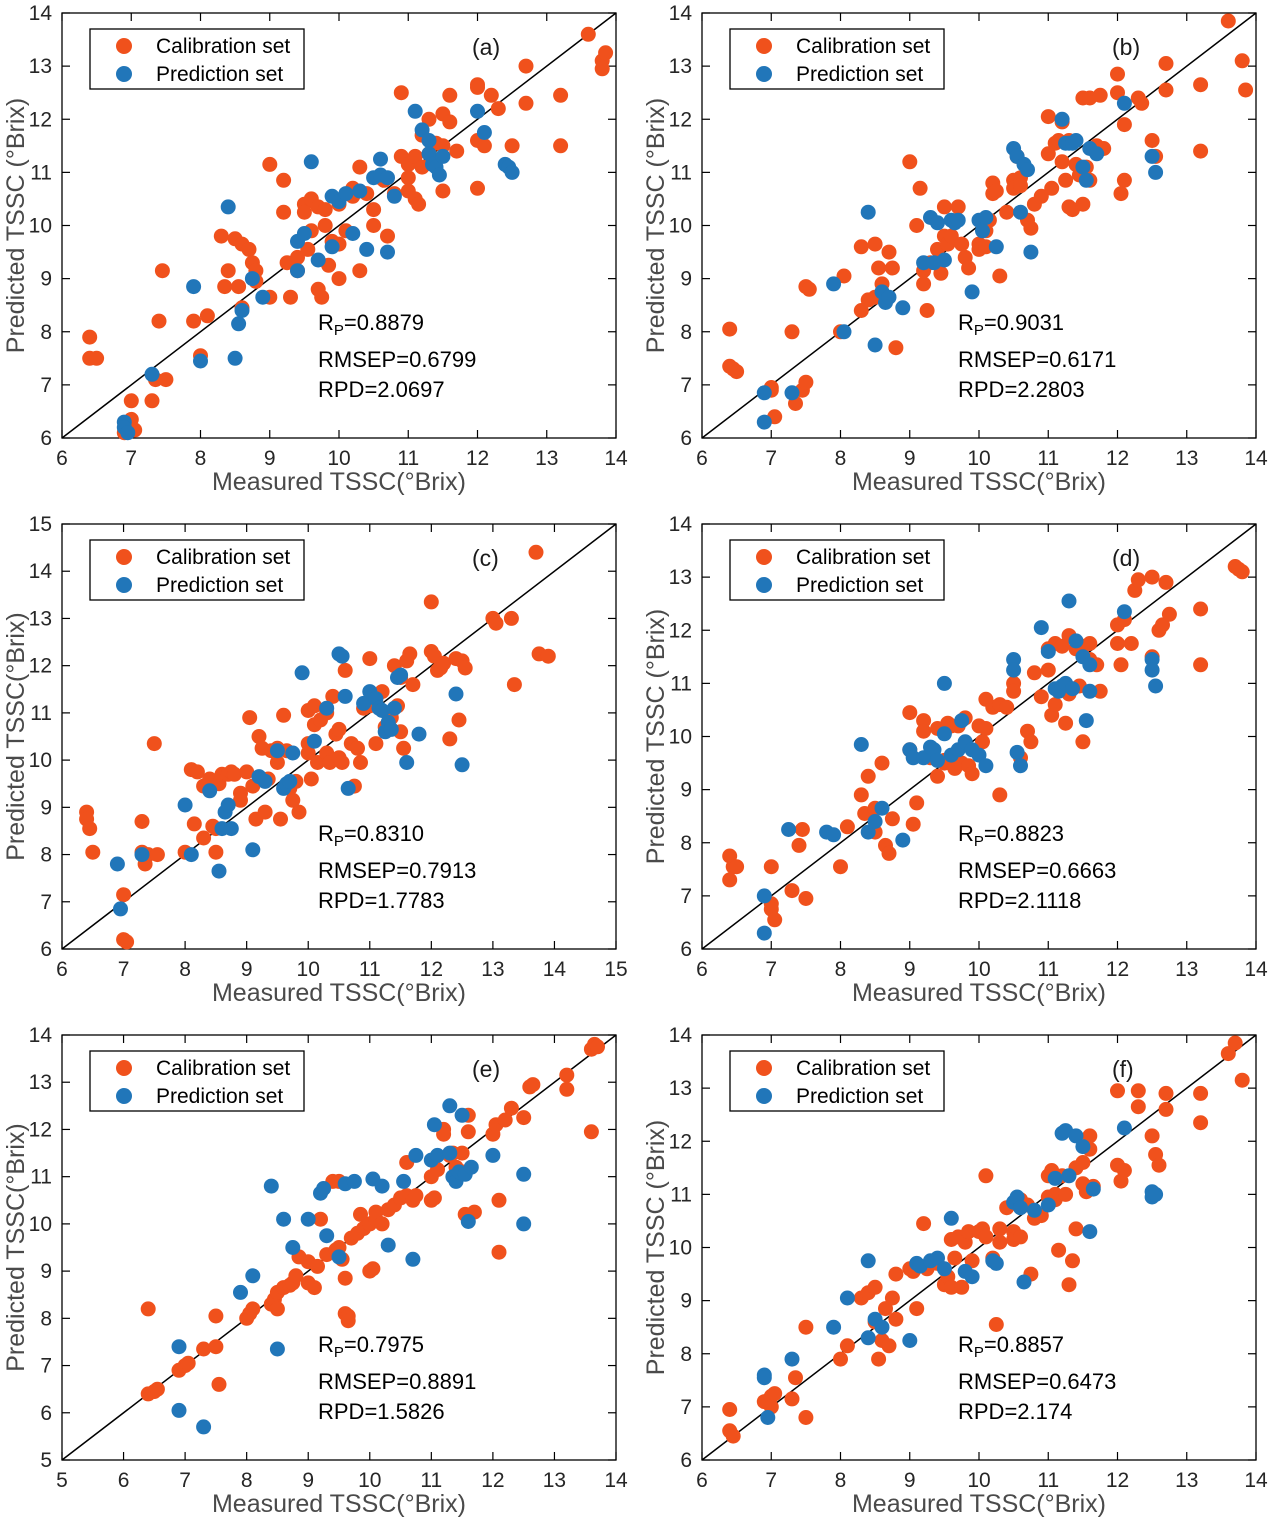  Describe the element at coordinates (486, 47) in the screenshot. I see `panel-label: (a)` at that location.